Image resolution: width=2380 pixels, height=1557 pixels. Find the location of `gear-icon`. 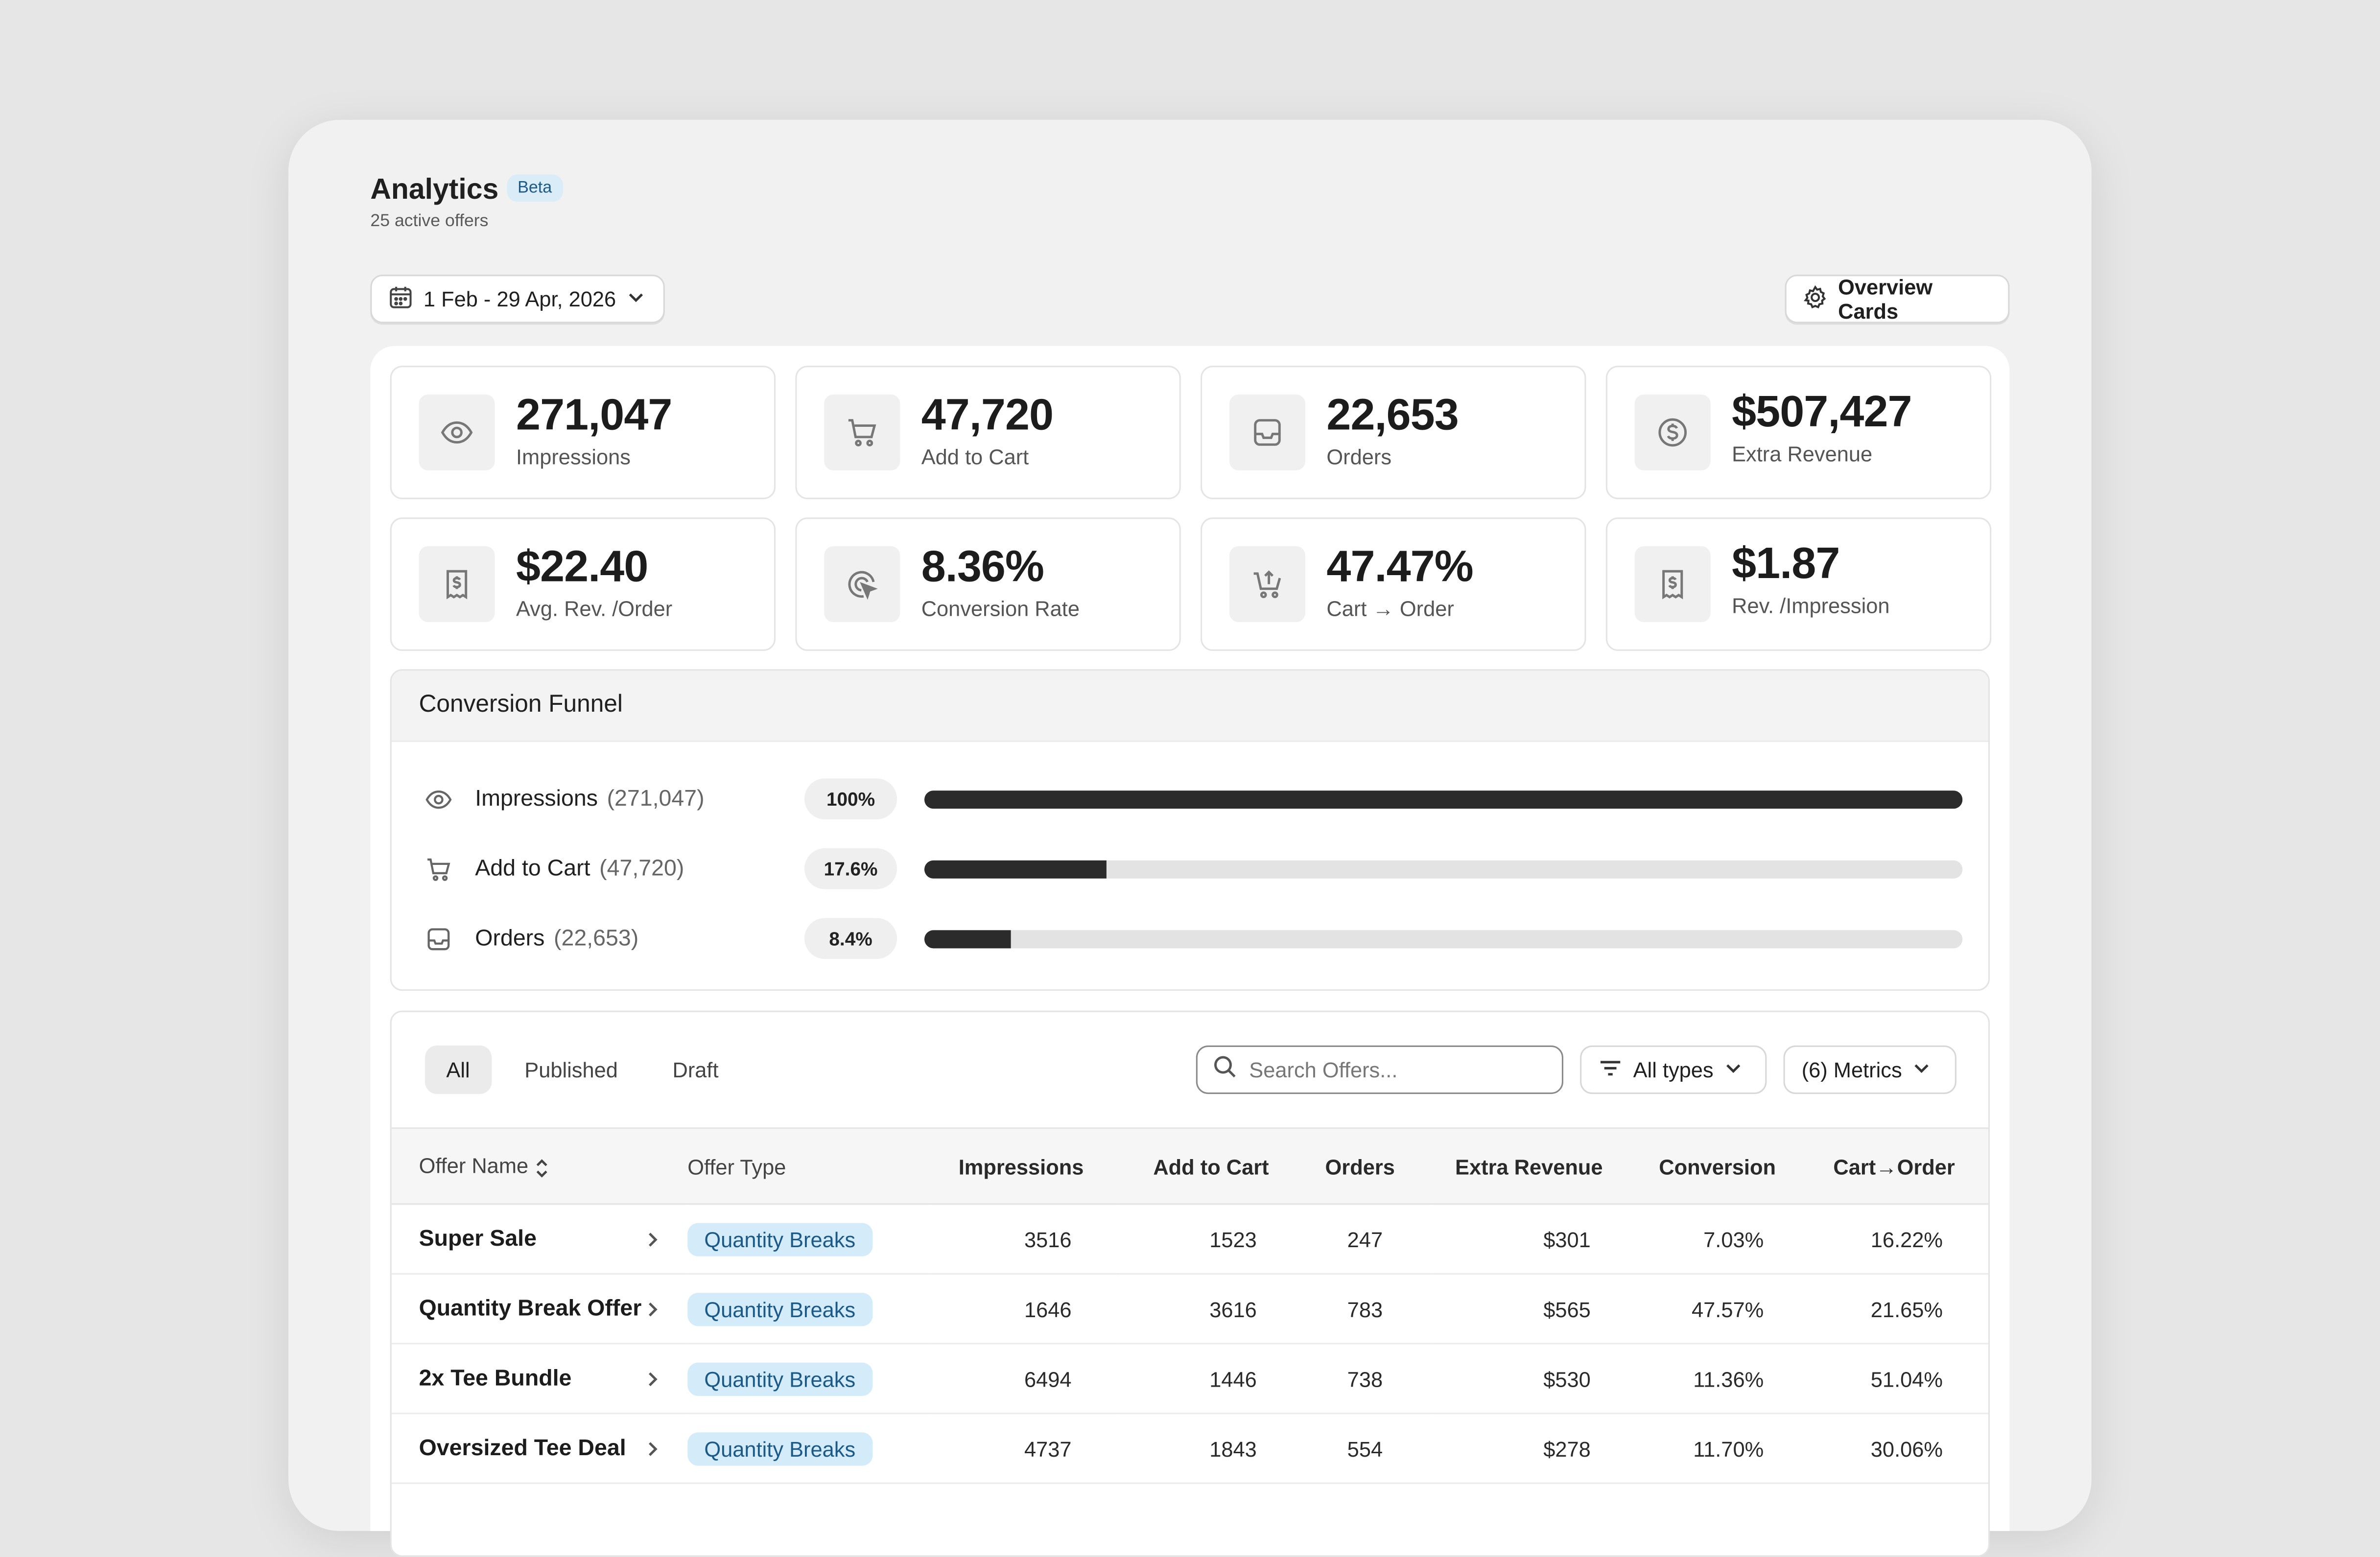

gear-icon is located at coordinates (1815, 298).